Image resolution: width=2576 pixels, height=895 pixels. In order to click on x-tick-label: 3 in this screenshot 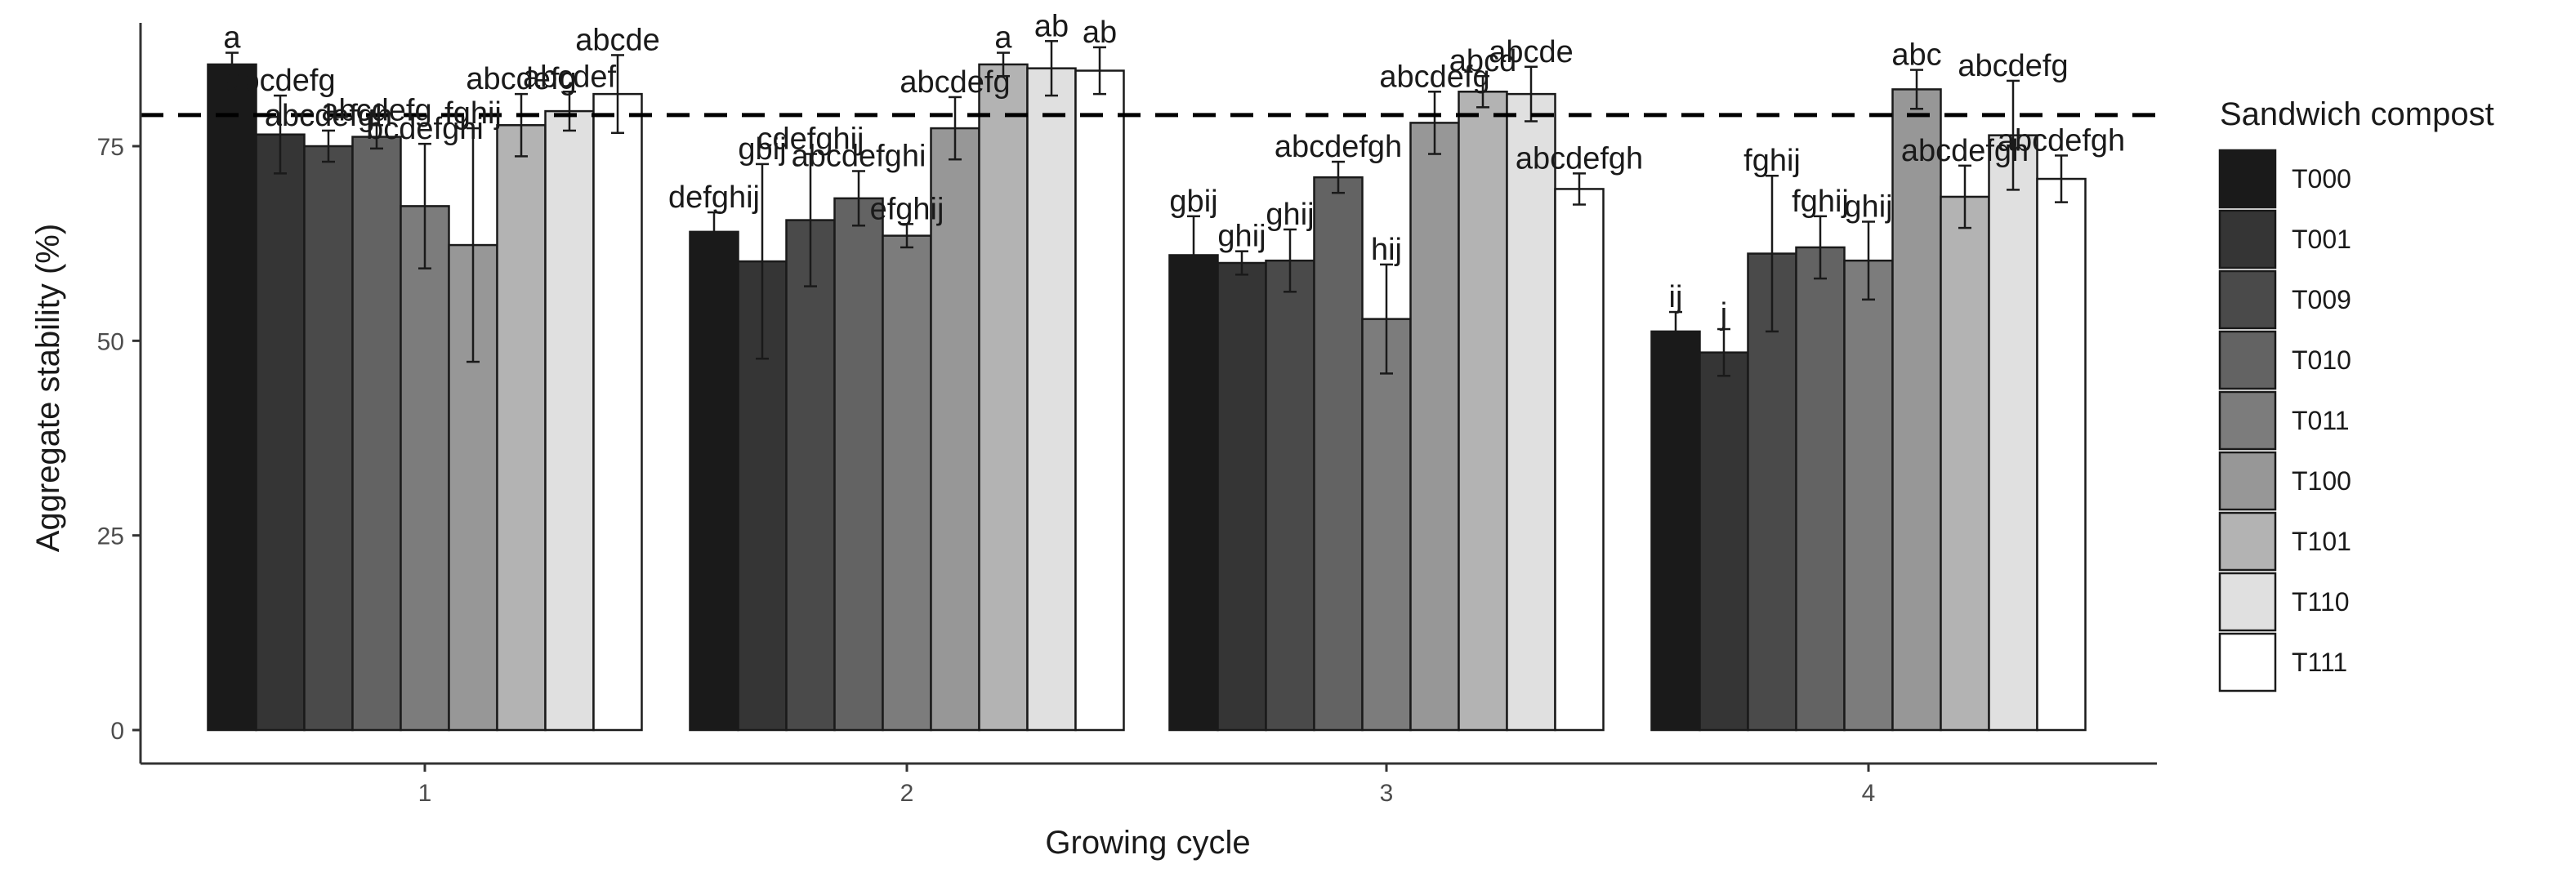, I will do `click(1387, 793)`.